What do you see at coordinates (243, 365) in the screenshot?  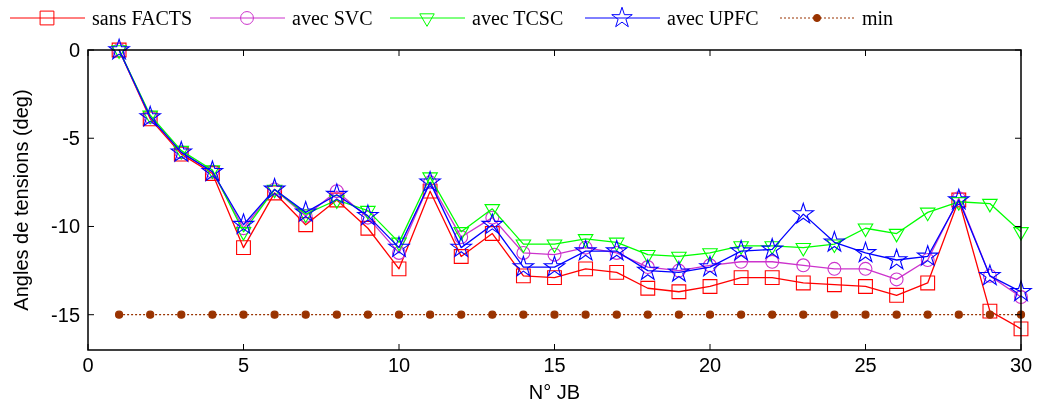 I see `x-tick-label: 5` at bounding box center [243, 365].